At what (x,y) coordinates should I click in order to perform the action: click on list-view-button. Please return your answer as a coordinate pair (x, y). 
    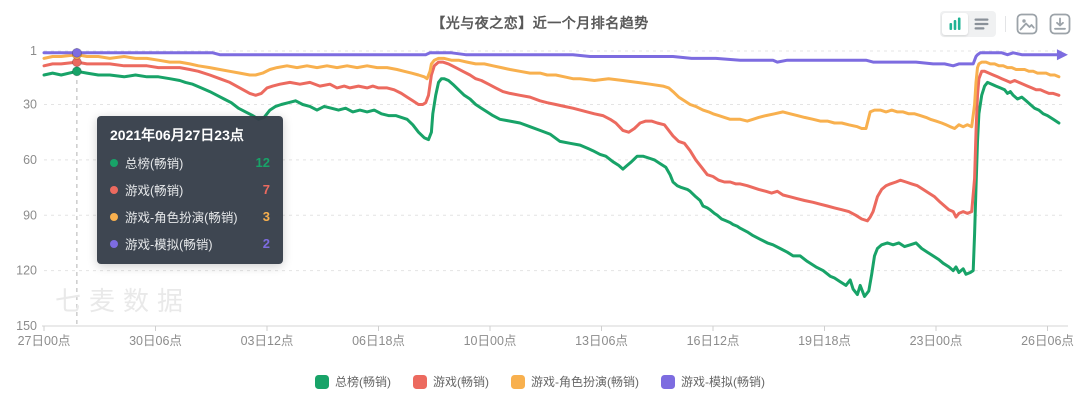
    Looking at the image, I should click on (981, 24).